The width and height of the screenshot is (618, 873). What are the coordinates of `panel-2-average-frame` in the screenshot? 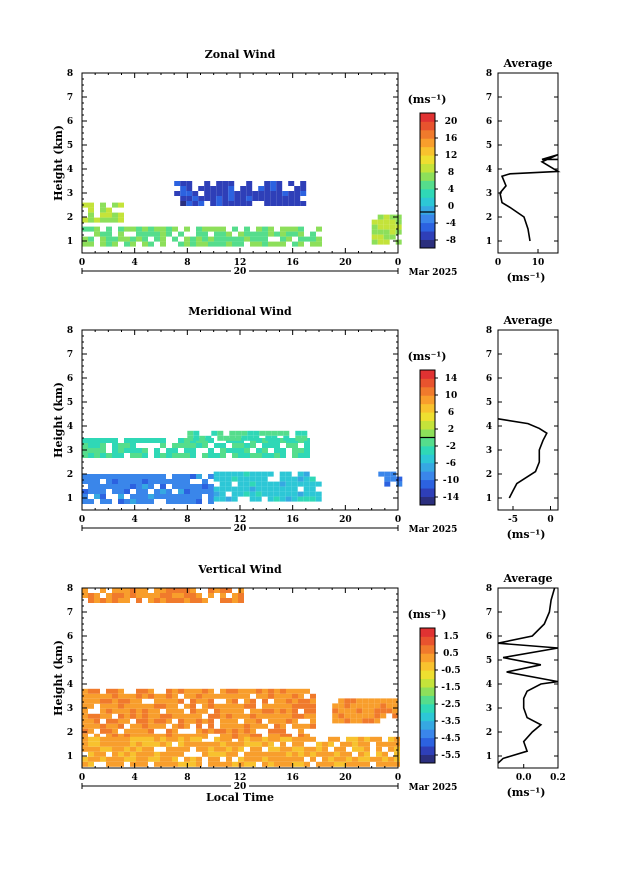 It's located at (528, 420).